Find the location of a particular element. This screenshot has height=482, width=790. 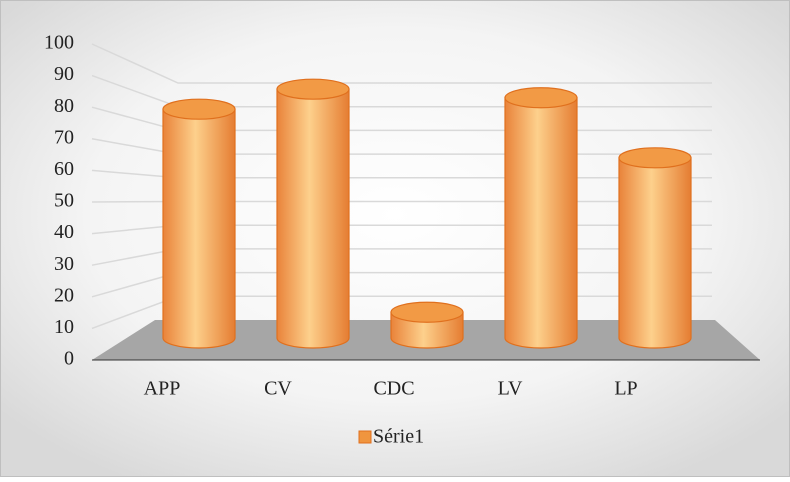

x-tick-label: CV is located at coordinates (278, 389).